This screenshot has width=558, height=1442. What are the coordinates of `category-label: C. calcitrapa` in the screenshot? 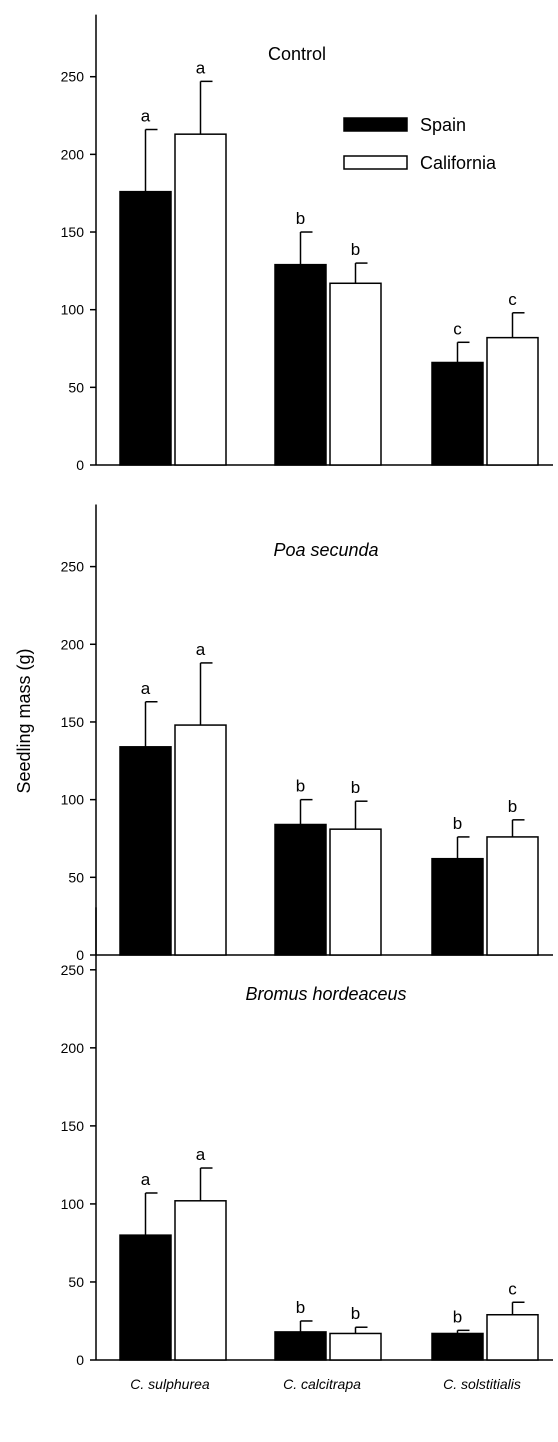 It's located at (322, 1384).